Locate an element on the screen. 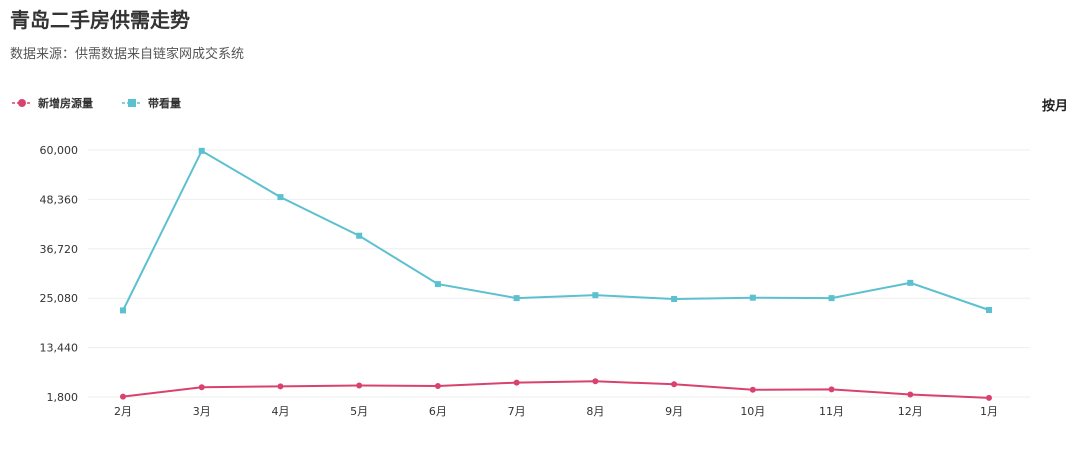 The width and height of the screenshot is (1080, 449). legend-label-viewings: 带看量 is located at coordinates (164, 103).